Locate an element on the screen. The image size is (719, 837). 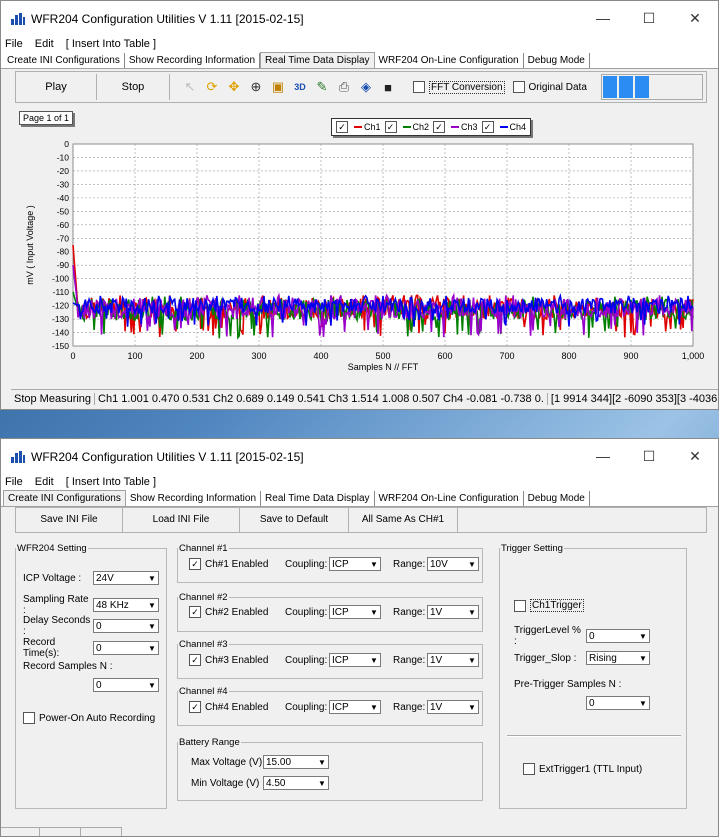
legend-item-ch3: ✓ Ch3 is located at coordinates (455, 127).